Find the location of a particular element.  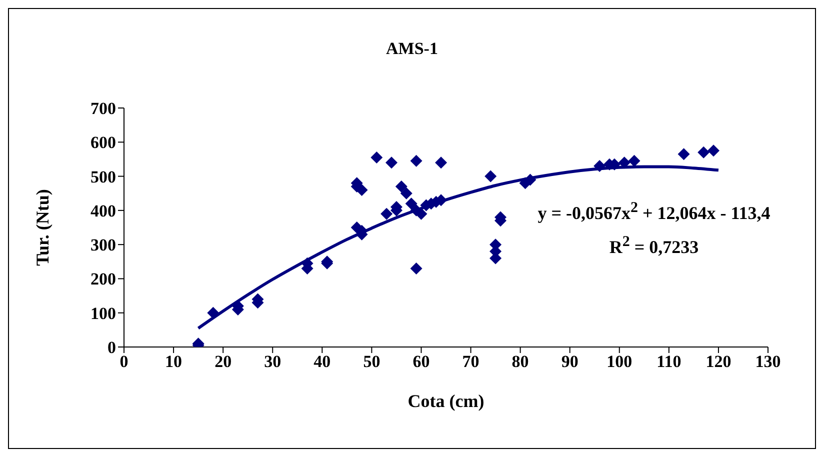

chart-title: AMS-1 is located at coordinates (412, 49).